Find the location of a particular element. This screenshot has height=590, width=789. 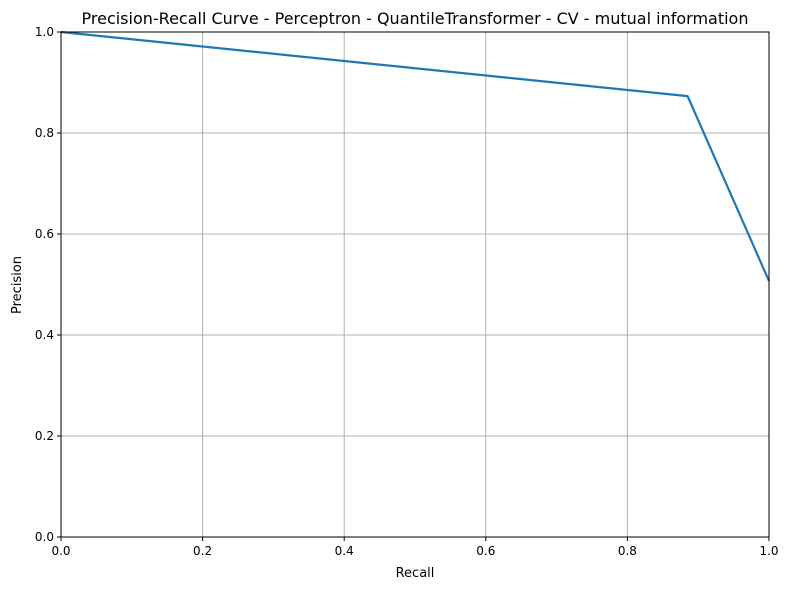

y-tick-label: 0.2 is located at coordinates (44, 436).